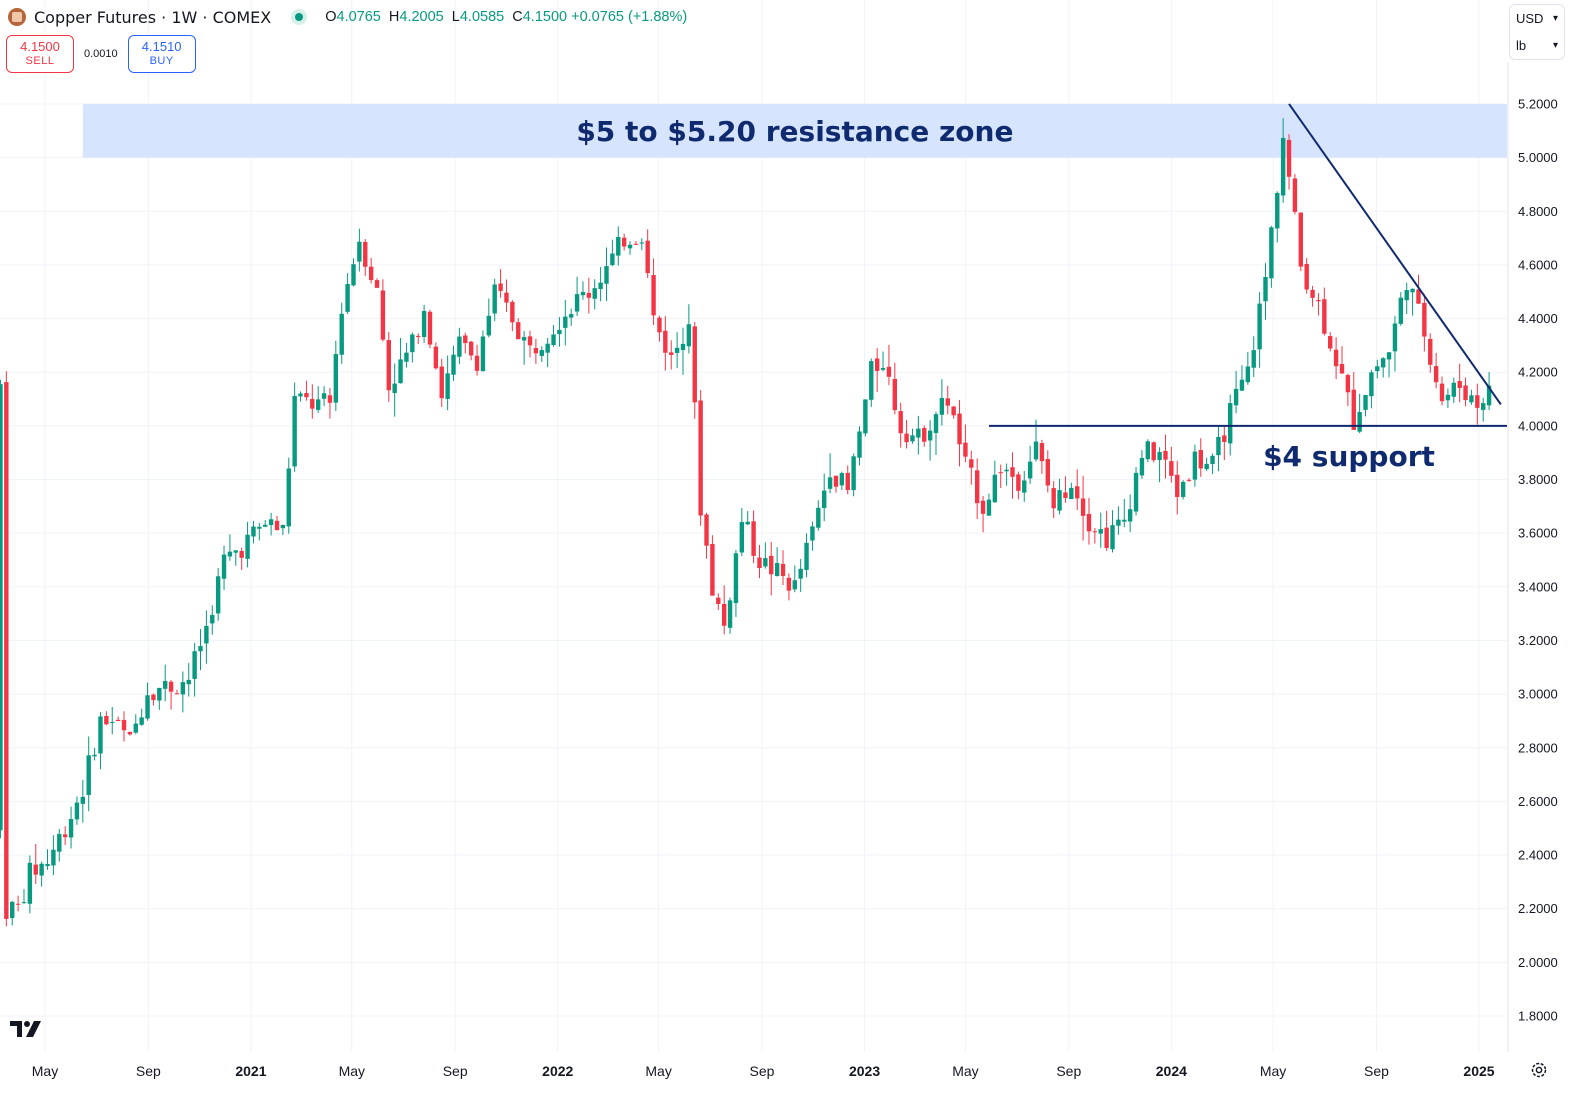  Describe the element at coordinates (1537, 45) in the screenshot. I see `unit-select: lb ▾` at that location.